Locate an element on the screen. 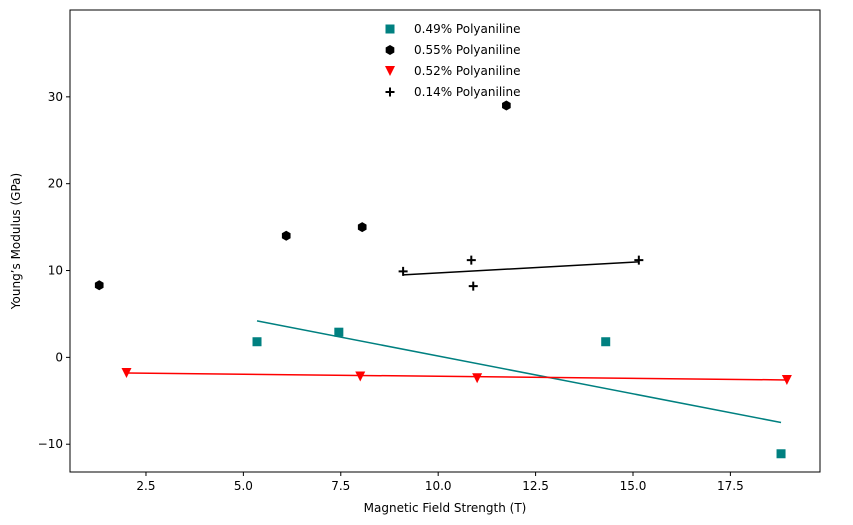  x-tick-label: 17.5 is located at coordinates (730, 486).